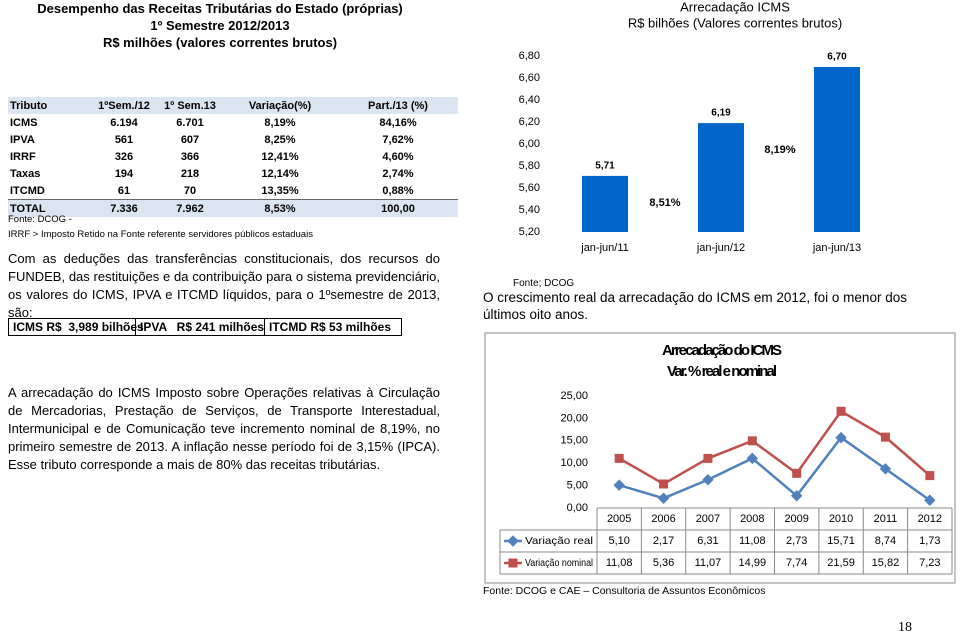 The width and height of the screenshot is (960, 636). Describe the element at coordinates (200, 327) in the screenshot. I see `summary-item: IPVA R$ 241 milhões` at that location.